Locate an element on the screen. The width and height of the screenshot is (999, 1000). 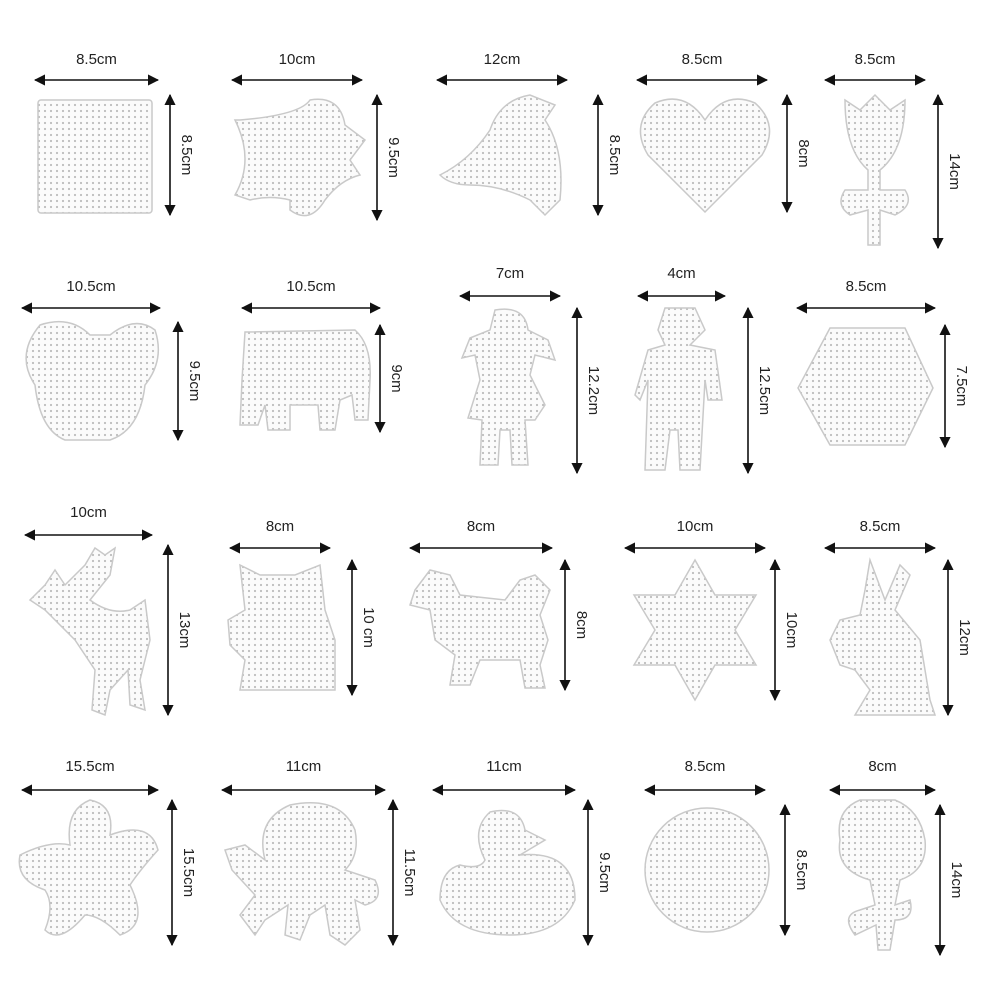
flower-board is located at coordinates (88, 867).